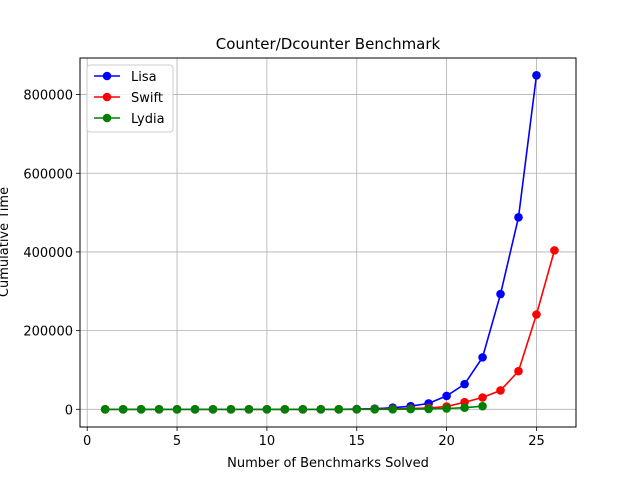 The height and width of the screenshot is (480, 640). I want to click on x-axis-title: Number of Benchmarks Solved, so click(328, 463).